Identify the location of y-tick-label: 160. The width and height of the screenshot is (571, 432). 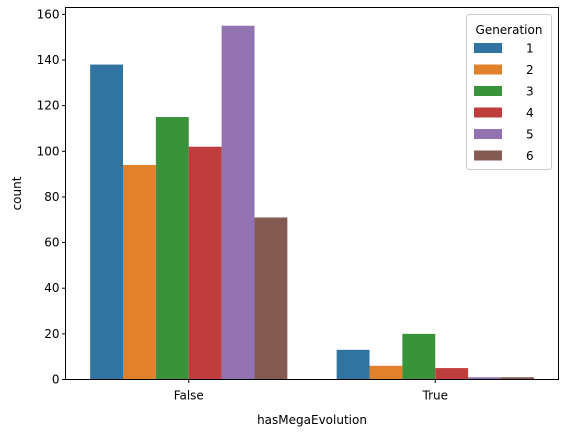
(48, 14).